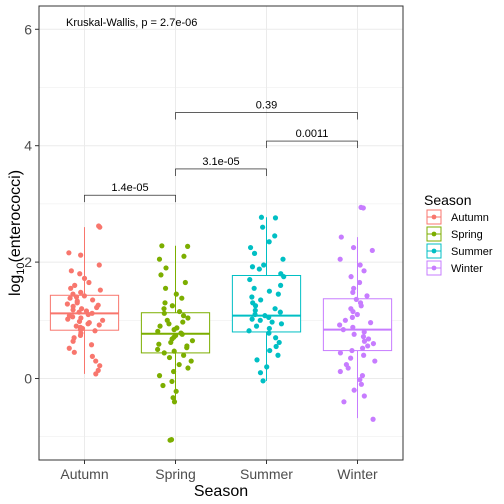 Image resolution: width=504 pixels, height=504 pixels. I want to click on legend-label: Spring, so click(467, 235).